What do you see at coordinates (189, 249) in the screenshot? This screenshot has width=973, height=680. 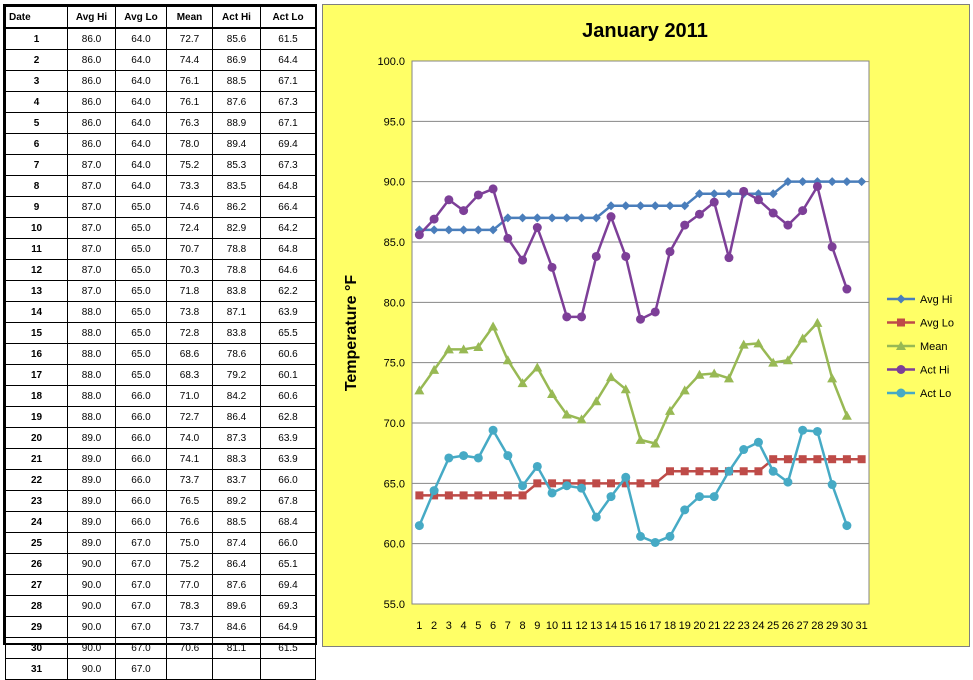 I see `table-cell: 70.7` at bounding box center [189, 249].